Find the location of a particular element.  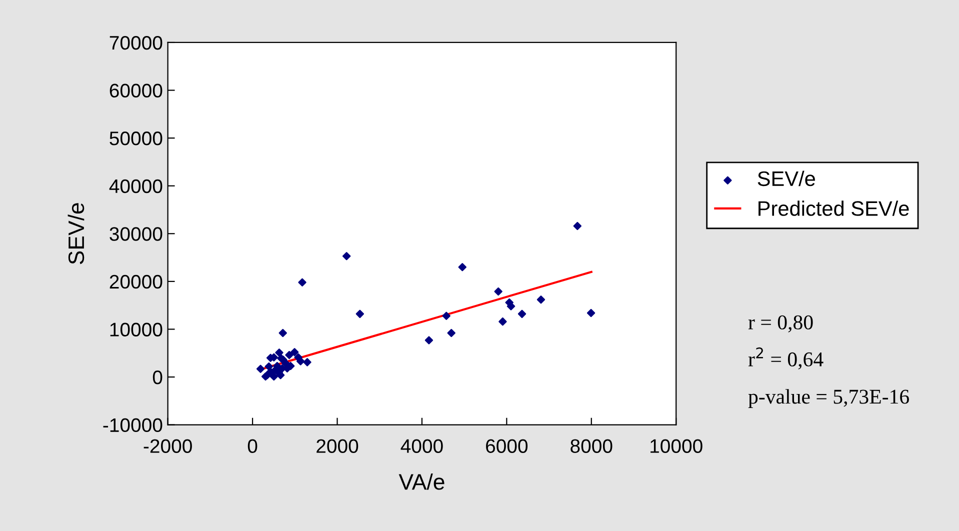

x-axis-title: VA/e is located at coordinates (421, 481).